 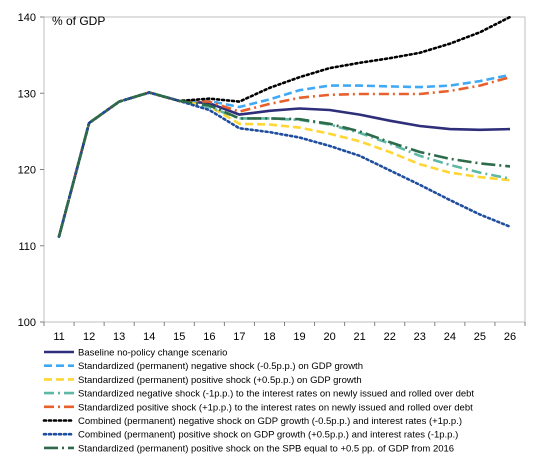 What do you see at coordinates (152, 353) in the screenshot?
I see `legend-label-1: Baseline no-policy change scenario` at bounding box center [152, 353].